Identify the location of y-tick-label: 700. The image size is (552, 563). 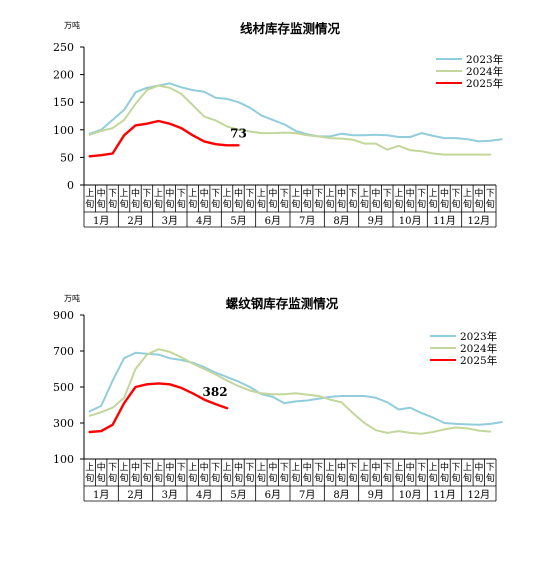
(63, 351).